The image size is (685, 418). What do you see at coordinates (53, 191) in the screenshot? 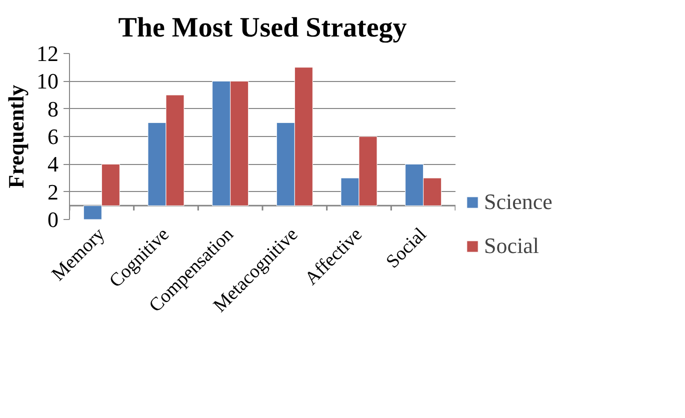
I see `y-tick-label: 2` at bounding box center [53, 191].